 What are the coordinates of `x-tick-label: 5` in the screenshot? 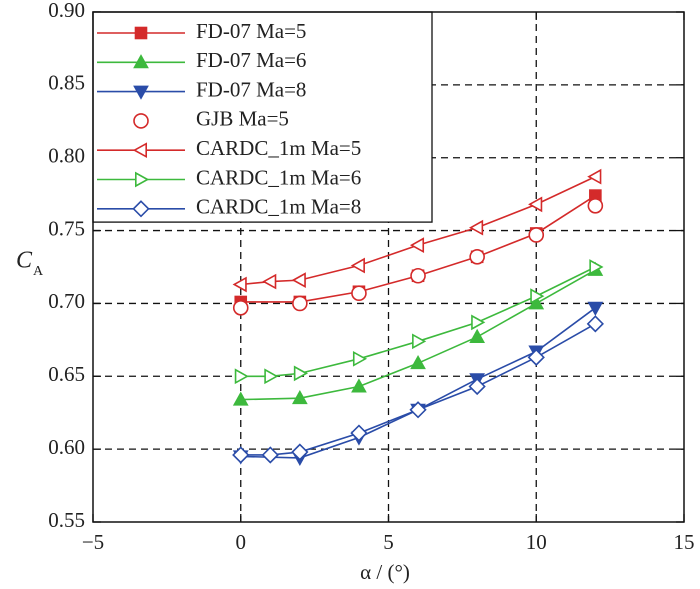 It's located at (388, 542).